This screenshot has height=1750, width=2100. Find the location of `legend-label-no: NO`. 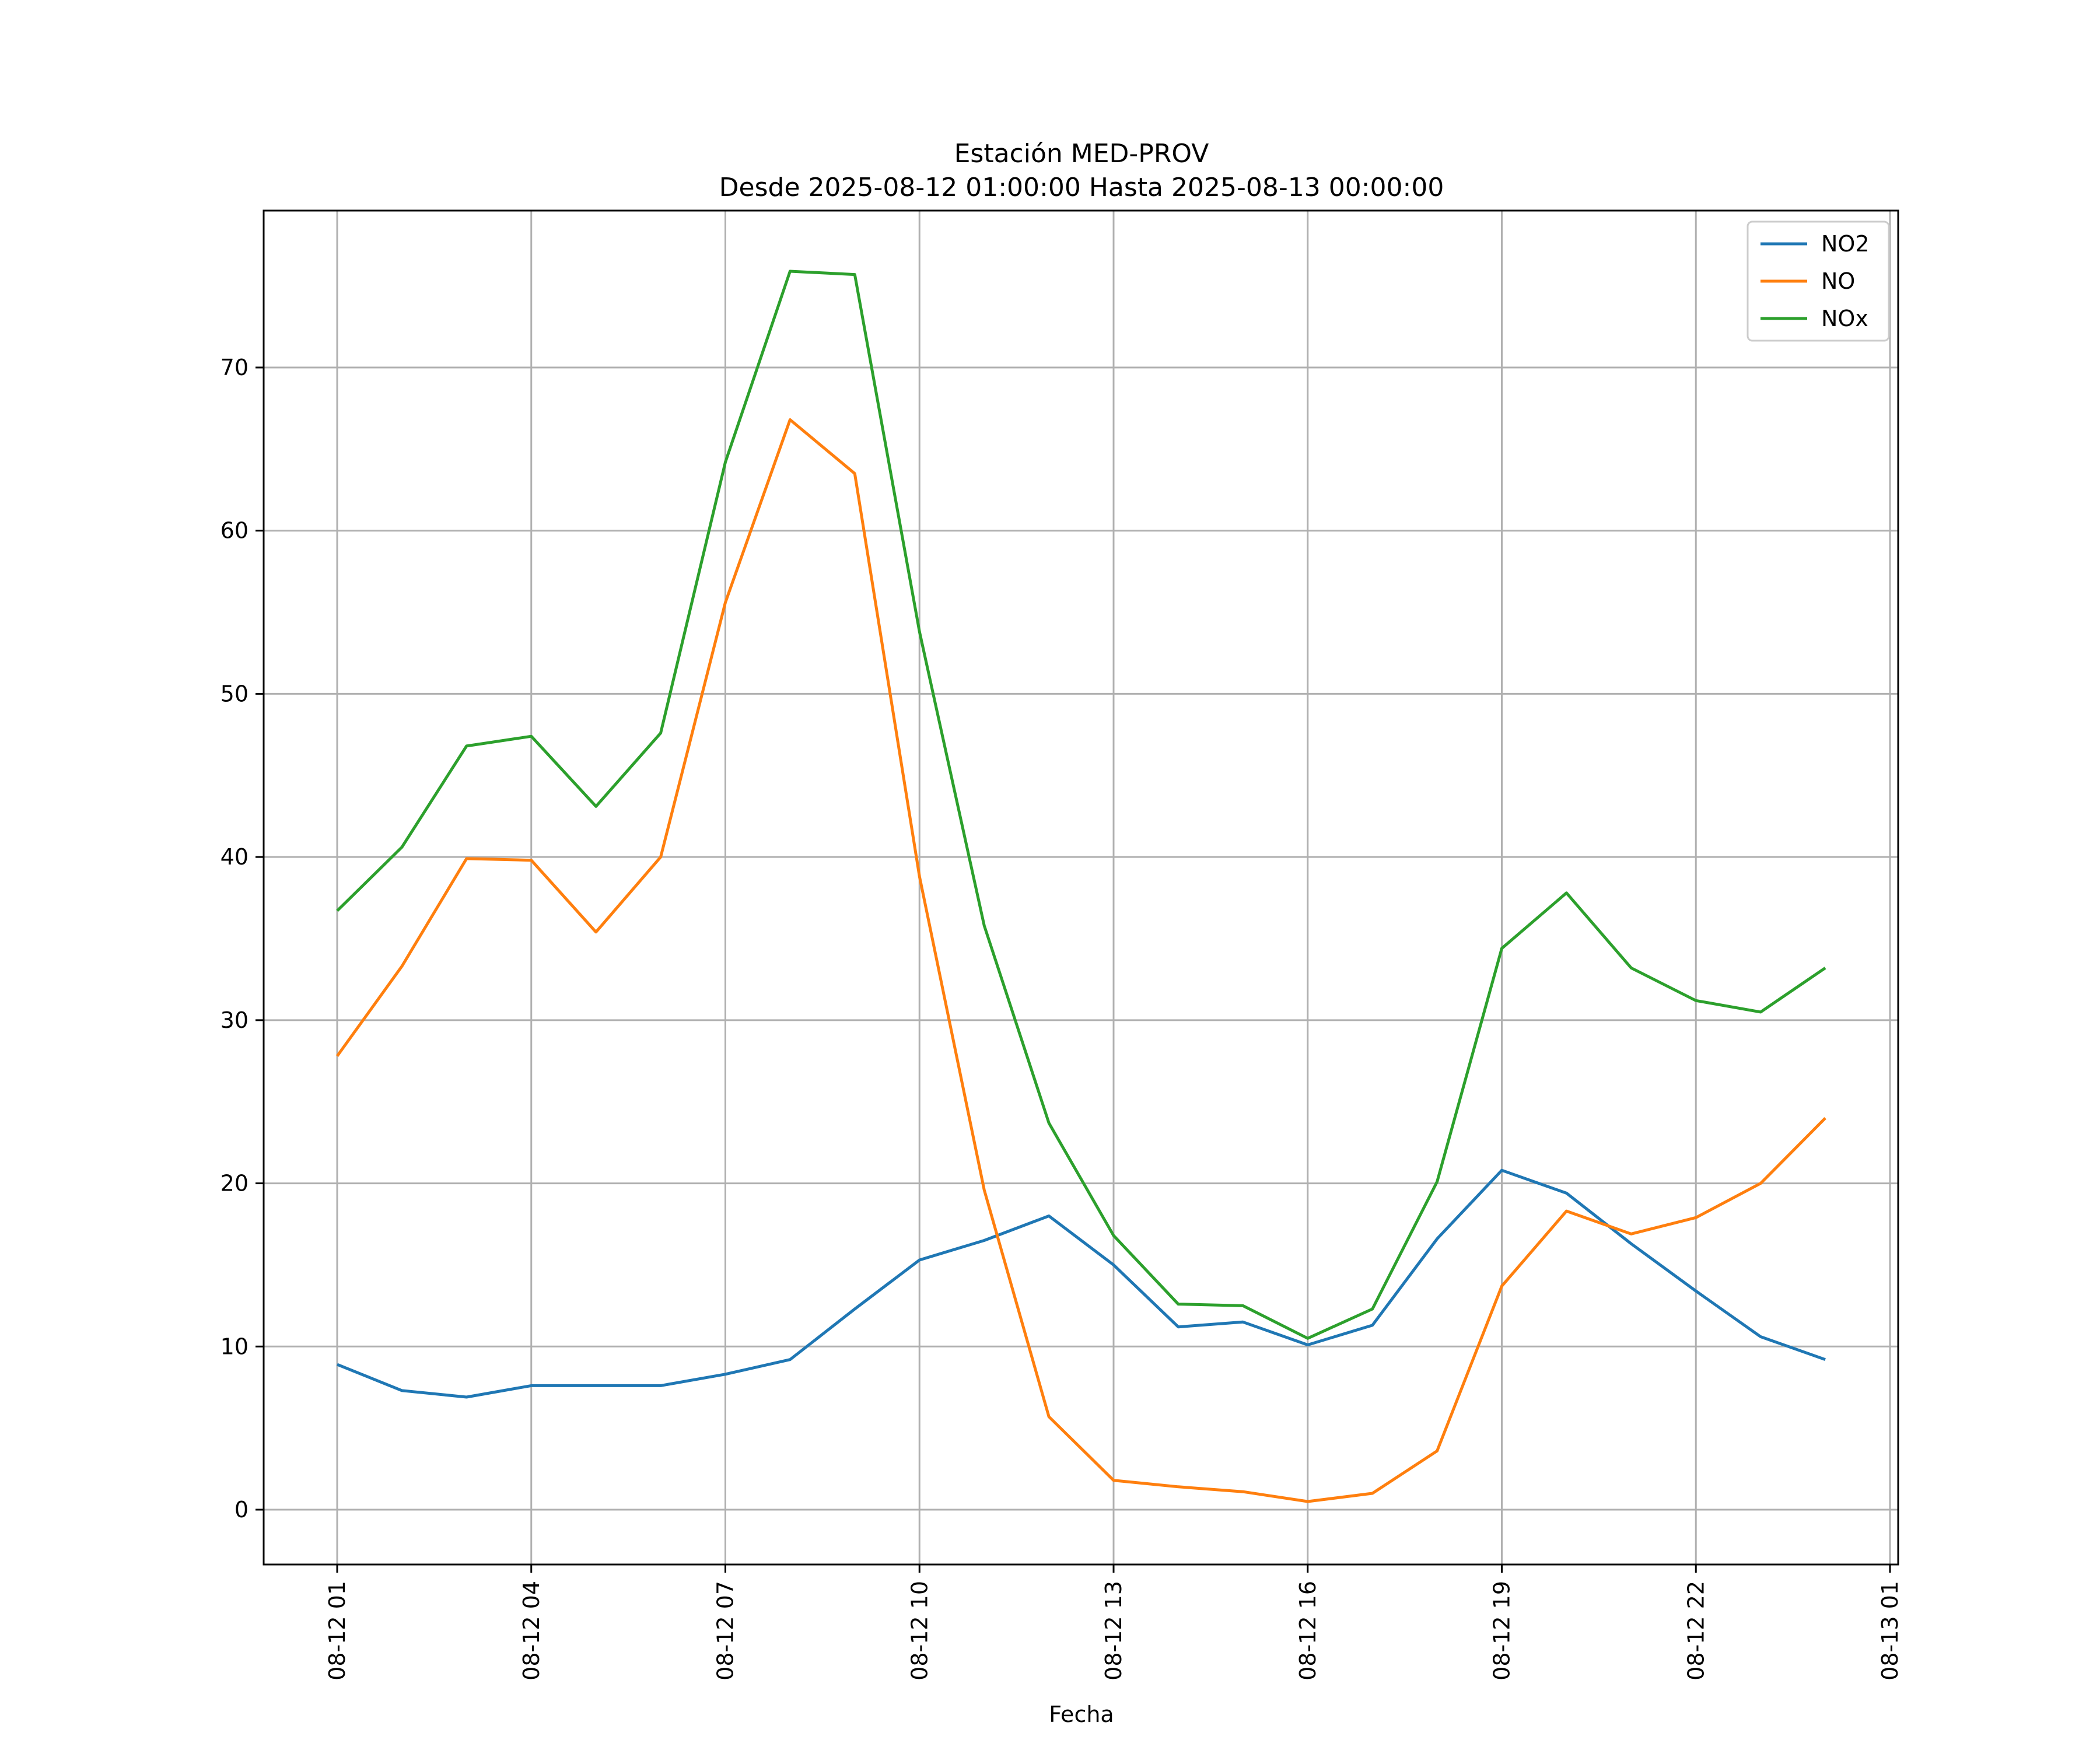

legend-label-no: NO is located at coordinates (1838, 281).